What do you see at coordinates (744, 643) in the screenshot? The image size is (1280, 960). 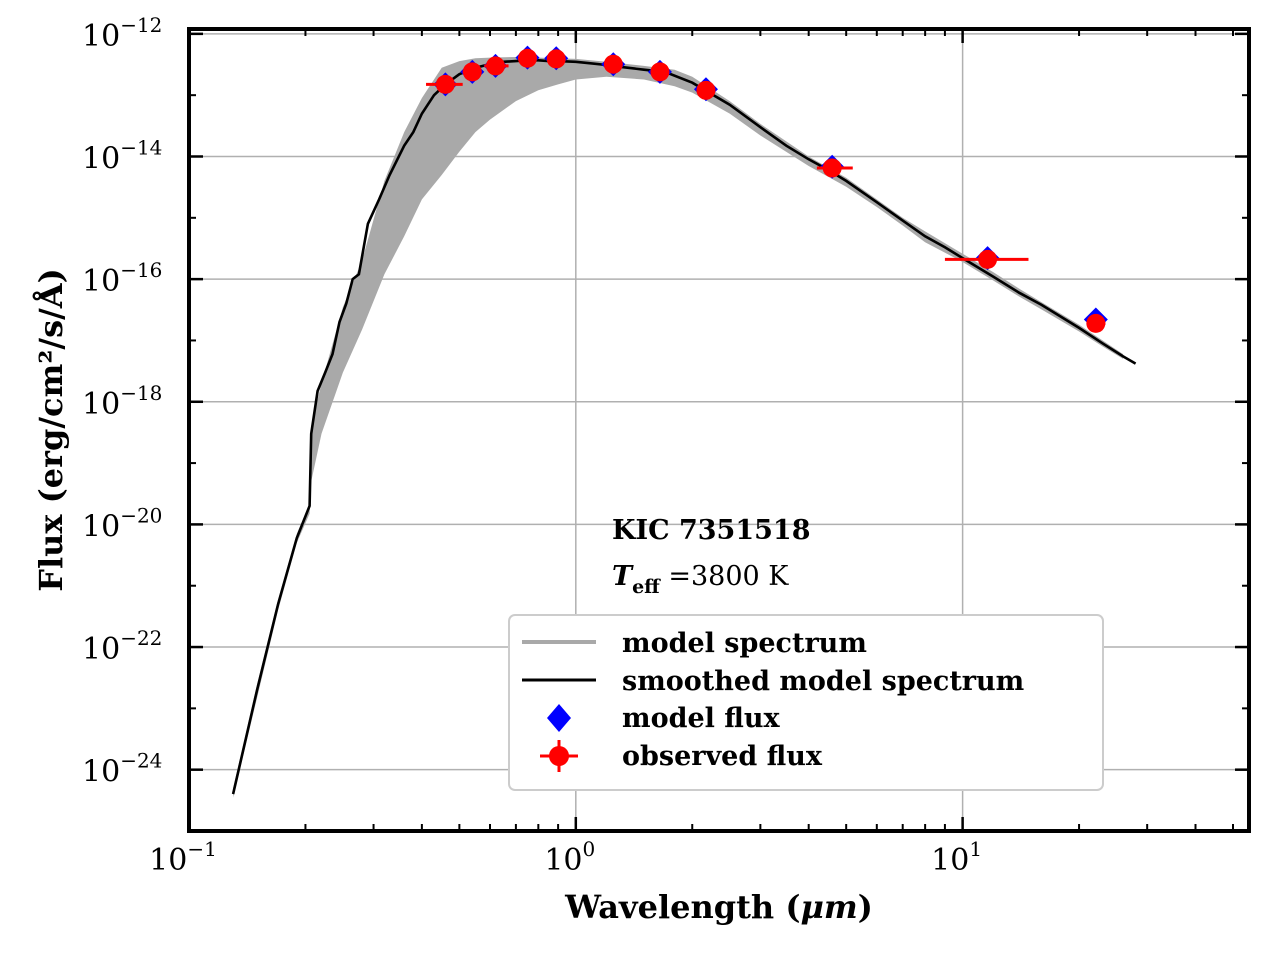 I see `legend-model-spectrum-label: model spectrum` at bounding box center [744, 643].